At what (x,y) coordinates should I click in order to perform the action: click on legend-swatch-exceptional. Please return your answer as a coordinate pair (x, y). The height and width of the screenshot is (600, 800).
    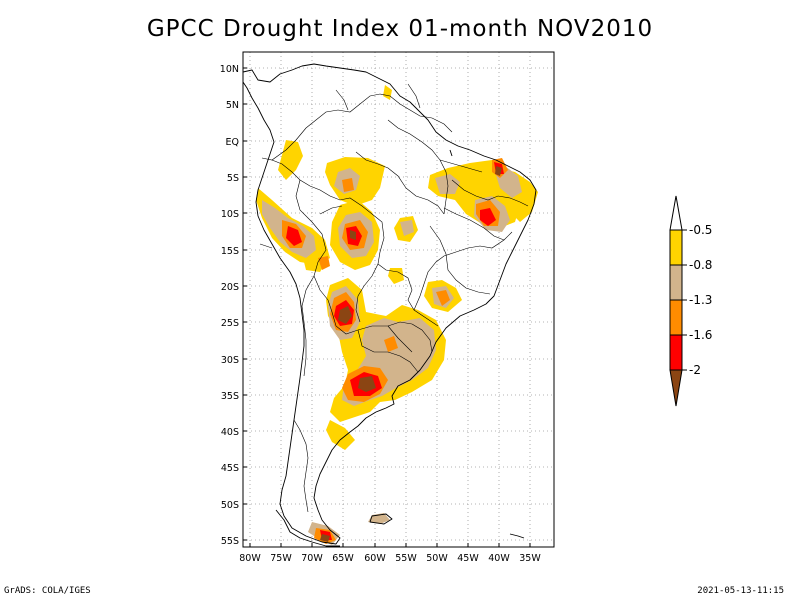
    Looking at the image, I should click on (676, 388).